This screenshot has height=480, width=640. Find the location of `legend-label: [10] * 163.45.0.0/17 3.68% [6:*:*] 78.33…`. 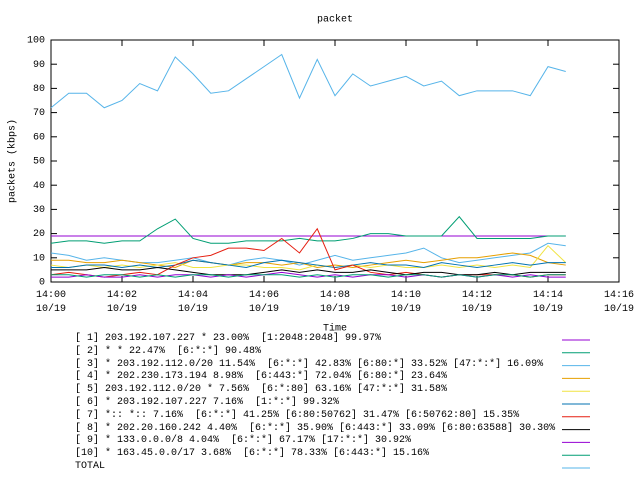

legend-label: [10] * 163.45.0.0/17 3.68% [6:*:*] 78.33… is located at coordinates (252, 454).